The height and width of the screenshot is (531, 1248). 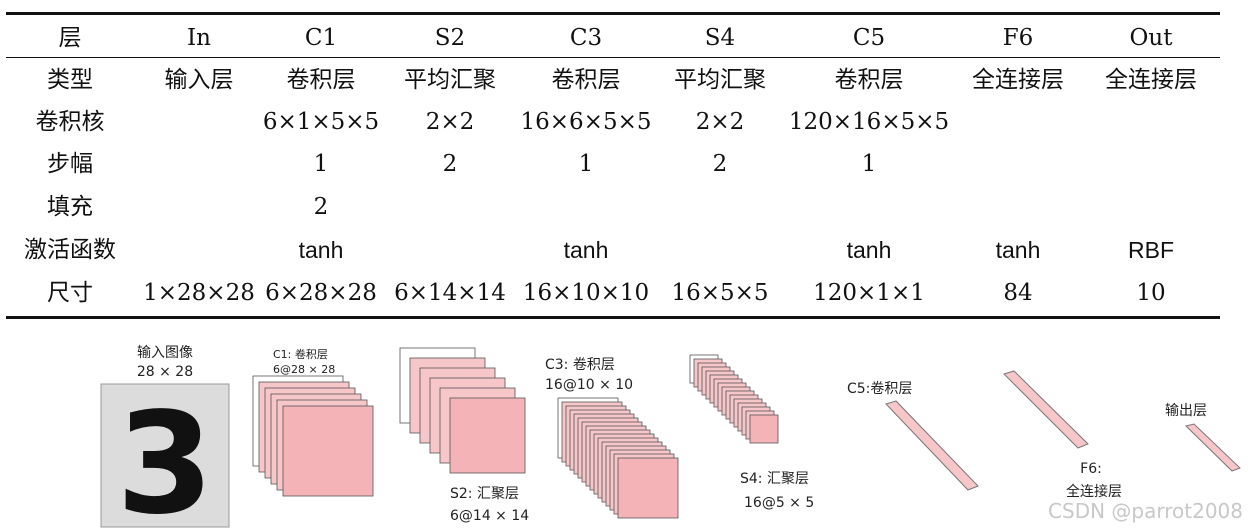 What do you see at coordinates (321, 293) in the screenshot?
I see `table-cell: 6×28×28` at bounding box center [321, 293].